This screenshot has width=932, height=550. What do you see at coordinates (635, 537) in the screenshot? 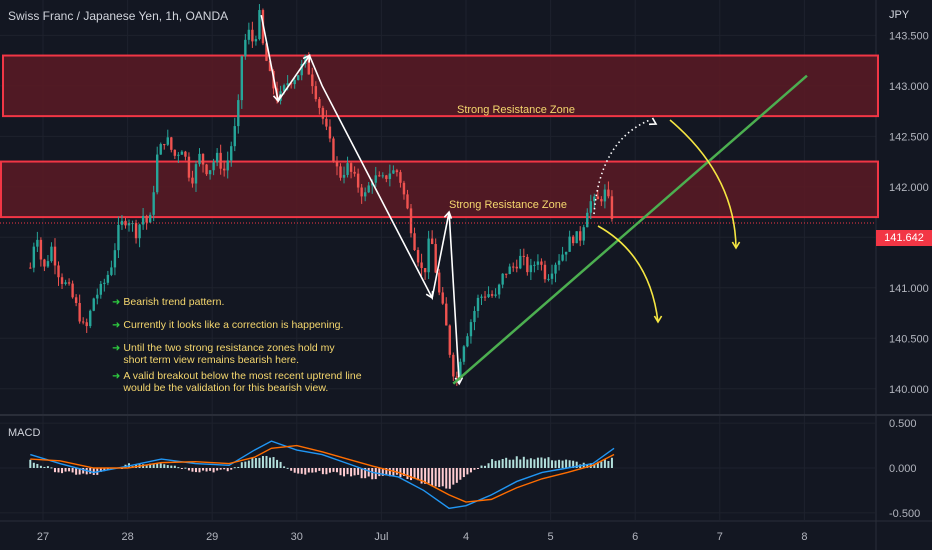
I see `time-tick-label: 6` at bounding box center [635, 537].